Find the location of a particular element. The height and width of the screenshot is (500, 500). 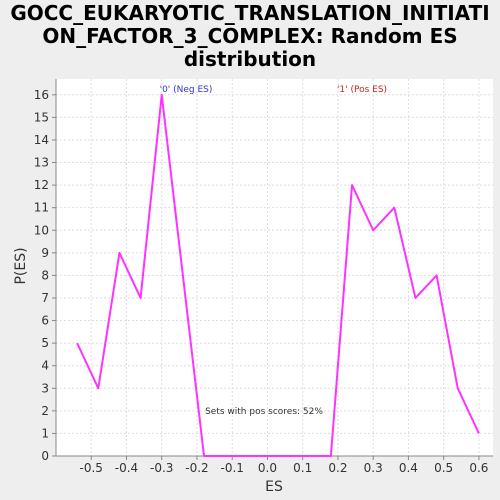

neg-es-label: '0' (Neg ES) is located at coordinates (186, 90).